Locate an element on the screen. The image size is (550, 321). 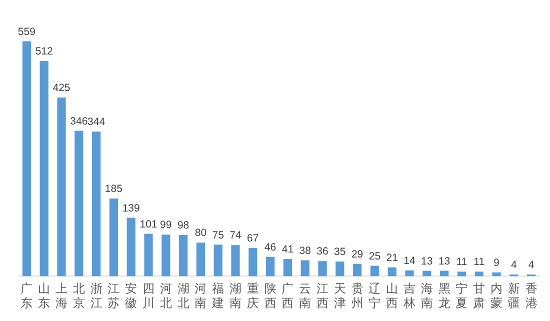
data-label: 14 is located at coordinates (410, 260).